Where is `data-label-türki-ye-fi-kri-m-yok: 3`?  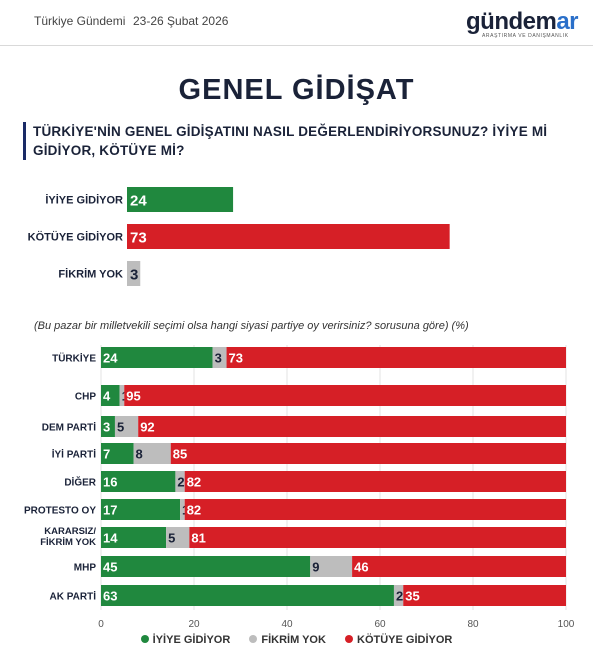 data-label-türki-ye-fi-kri-m-yok: 3 is located at coordinates (218, 358).